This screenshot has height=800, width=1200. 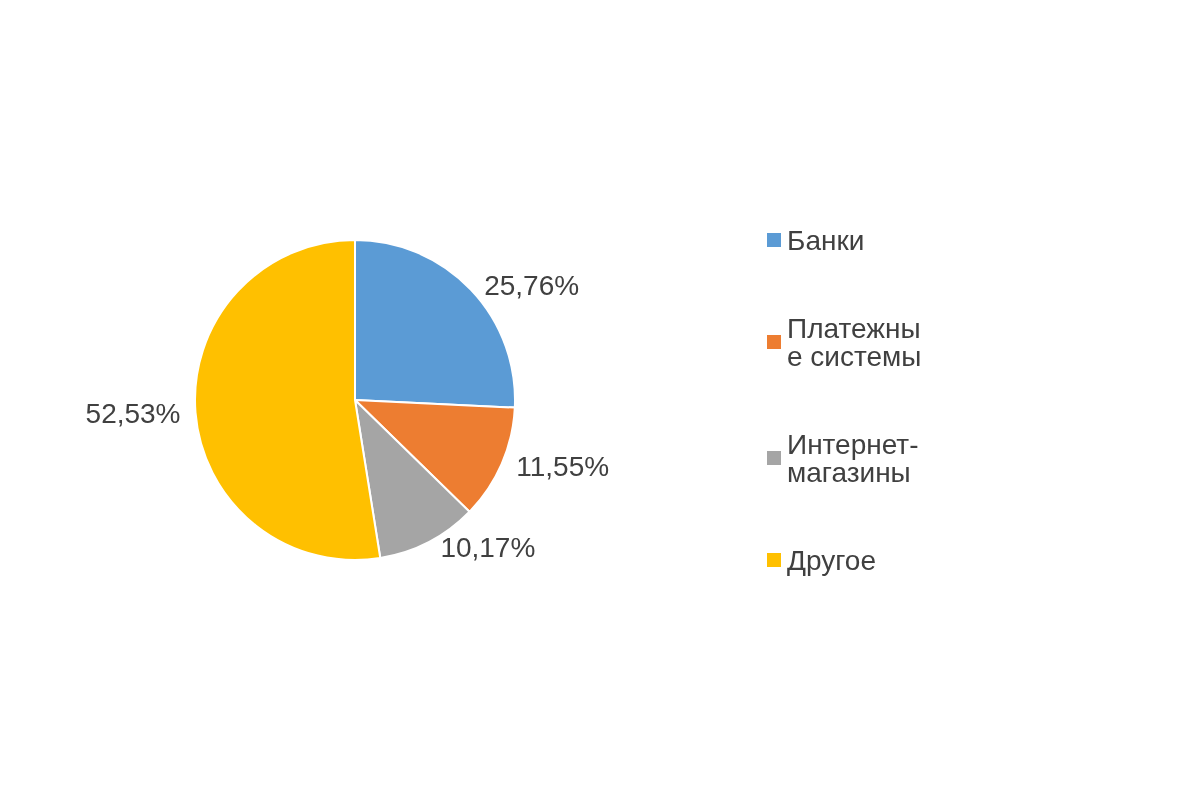 What do you see at coordinates (133, 413) in the screenshot?
I see `data-label: 52,53%` at bounding box center [133, 413].